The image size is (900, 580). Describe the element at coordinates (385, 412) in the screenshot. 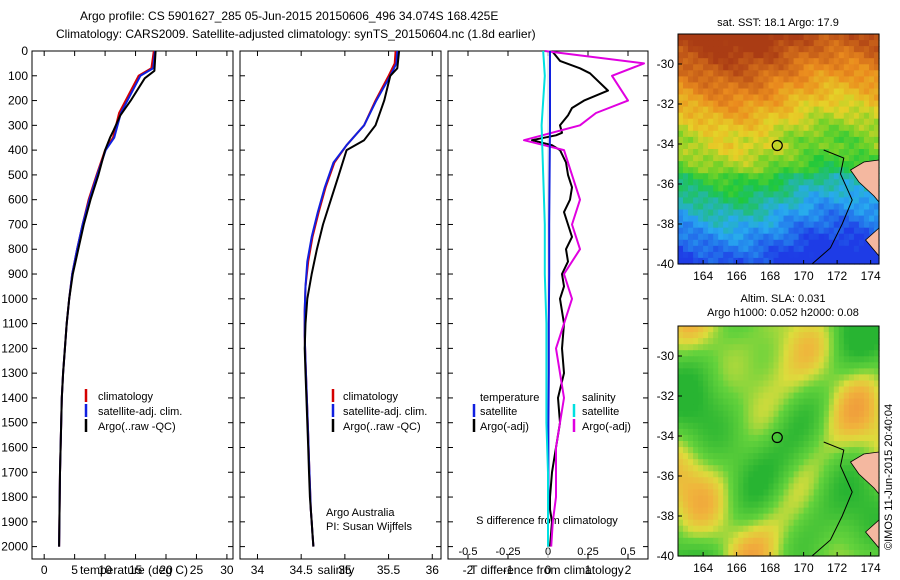

I see `legend-satellite-label: satellite-adj. clim.` at that location.